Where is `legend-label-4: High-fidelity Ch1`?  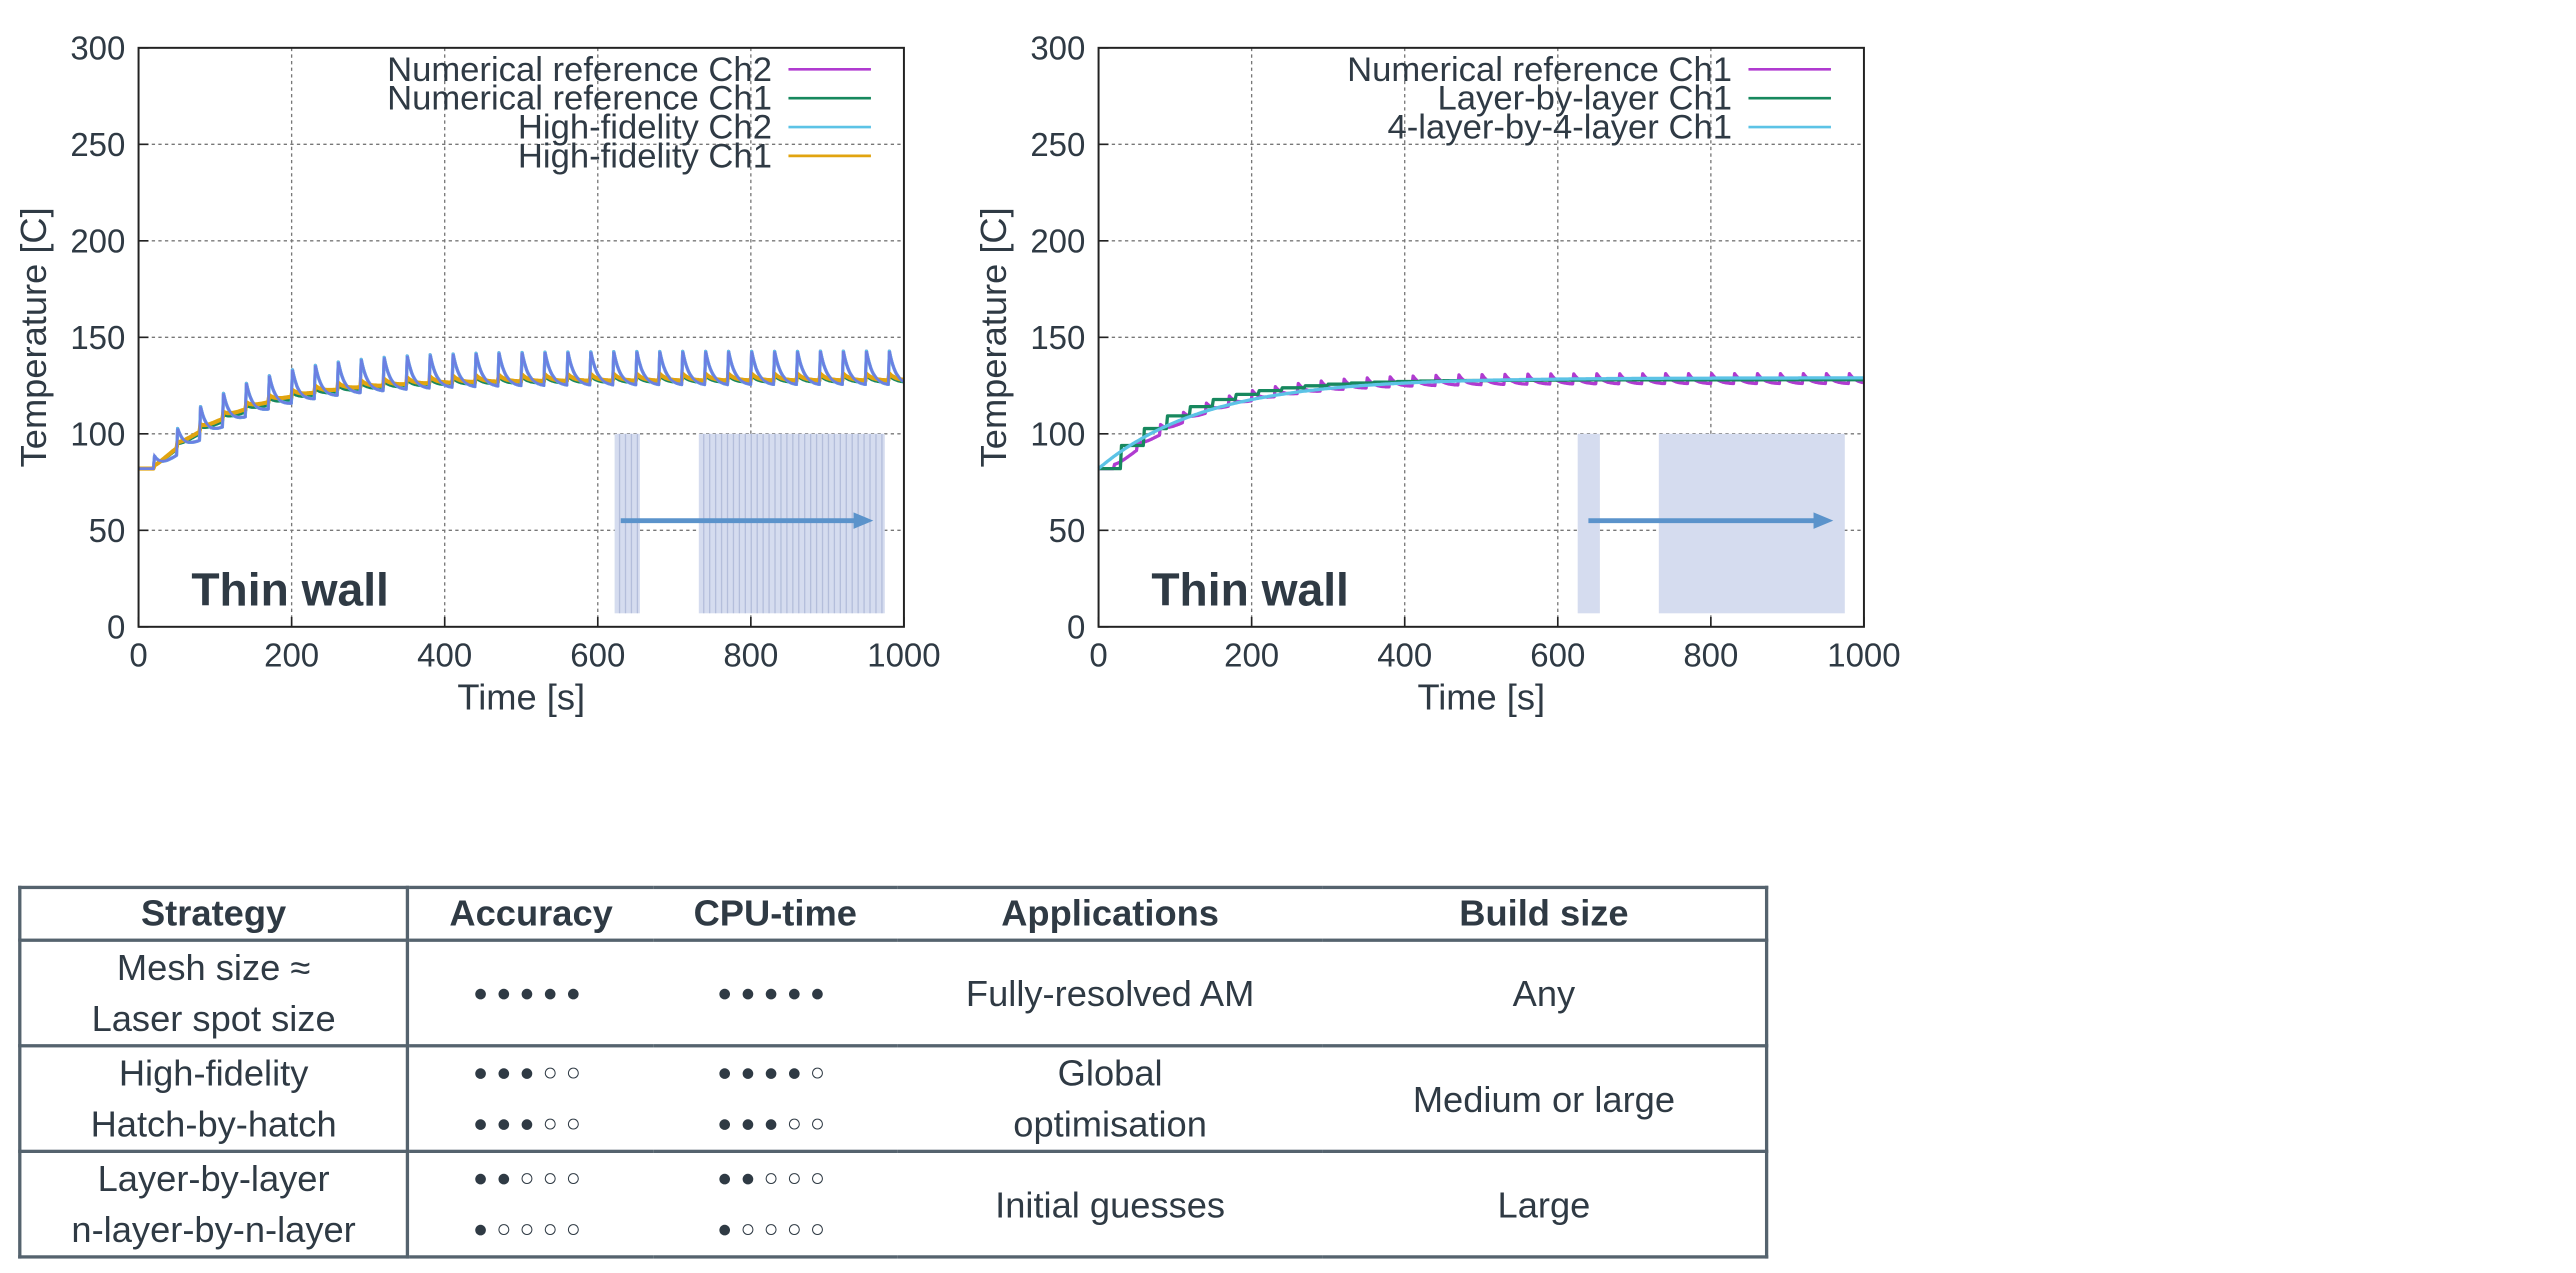 legend-label-4: High-fidelity Ch1 is located at coordinates (645, 156).